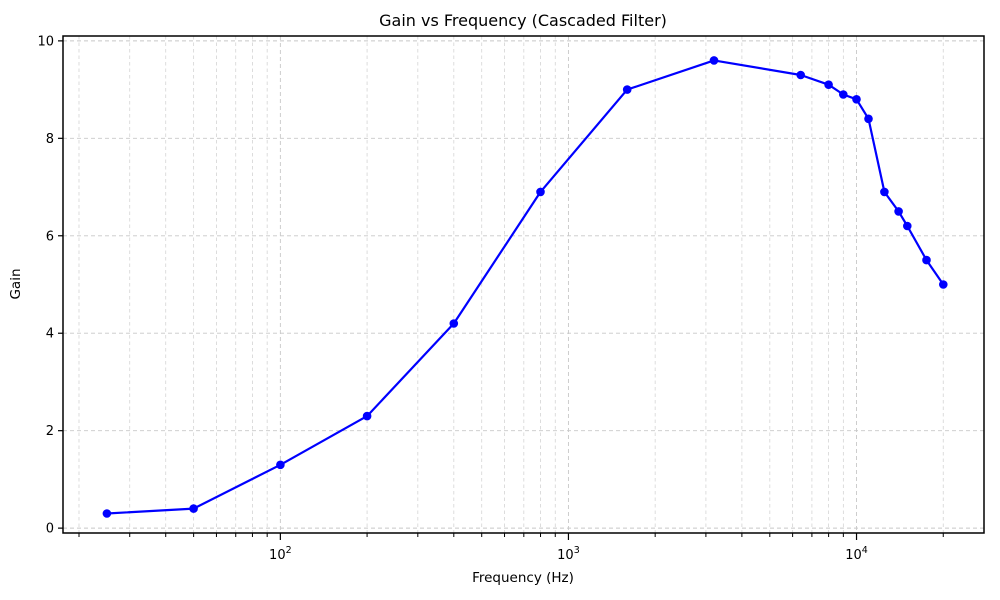 The height and width of the screenshot is (600, 1000). What do you see at coordinates (568, 554) in the screenshot?
I see `x-tick-label: 10³` at bounding box center [568, 554].